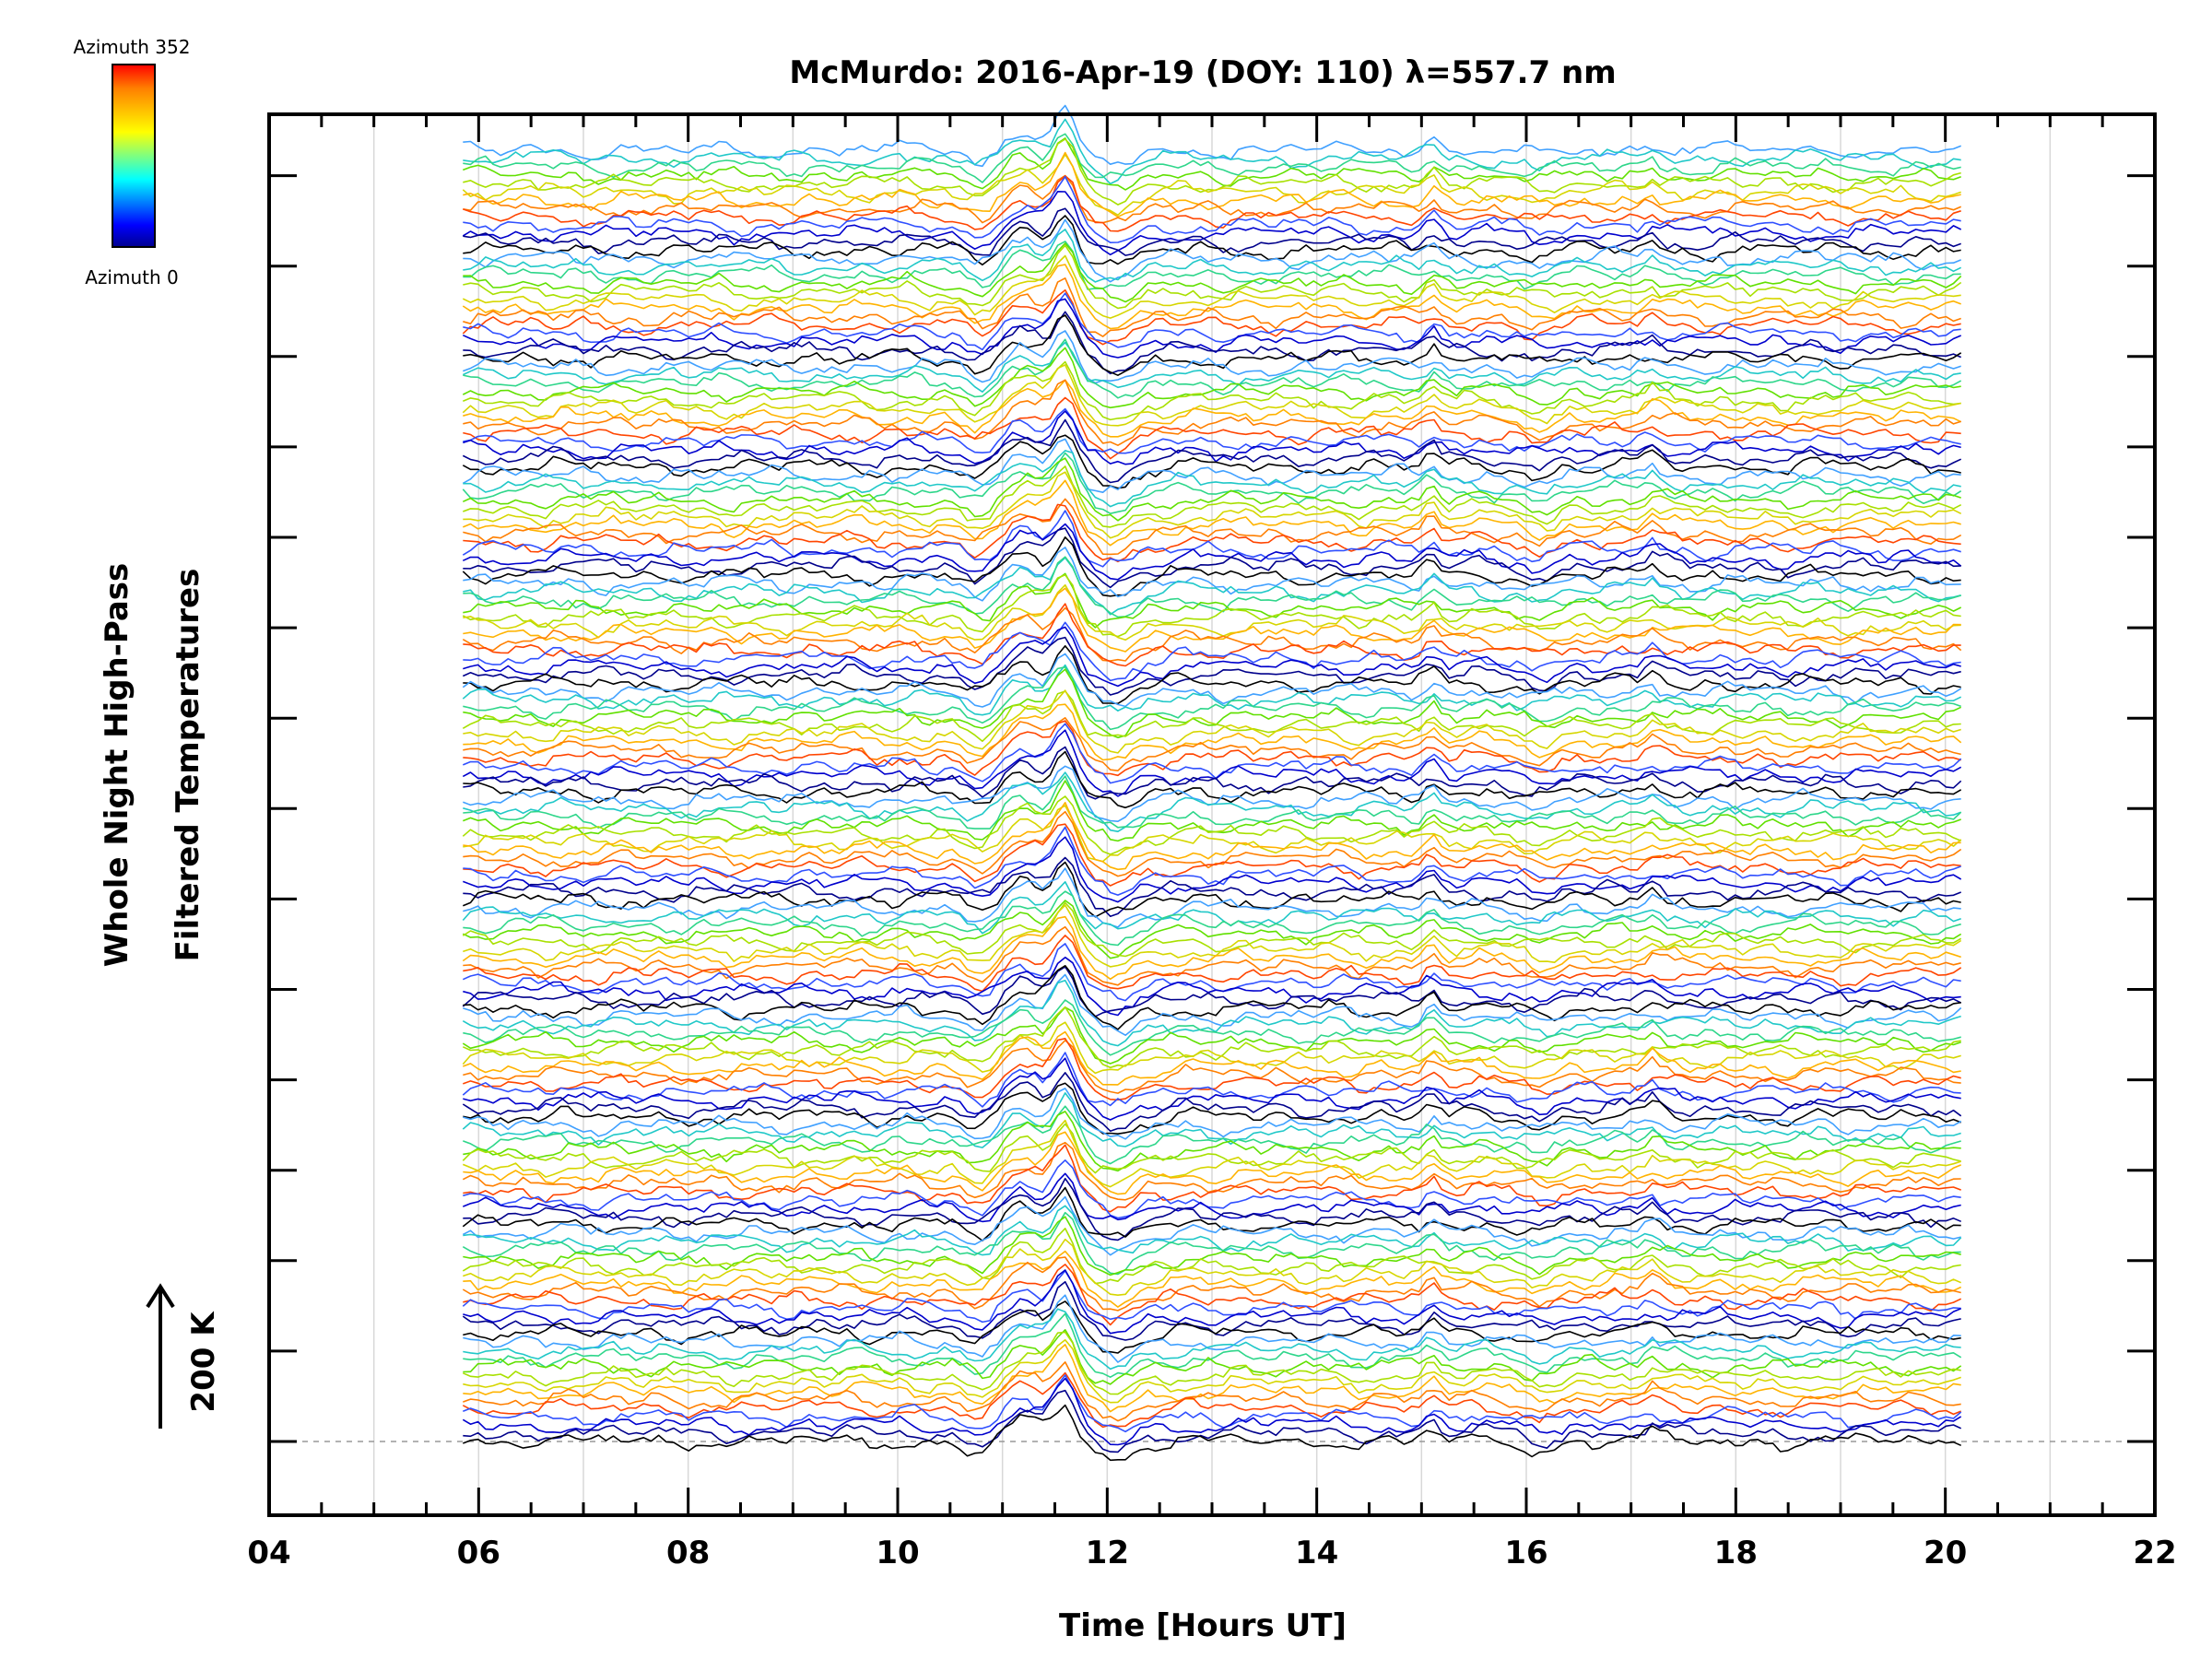 The width and height of the screenshot is (2212, 1659). Describe the element at coordinates (184, 1356) in the screenshot. I see `scale-bar: 200 K` at that location.